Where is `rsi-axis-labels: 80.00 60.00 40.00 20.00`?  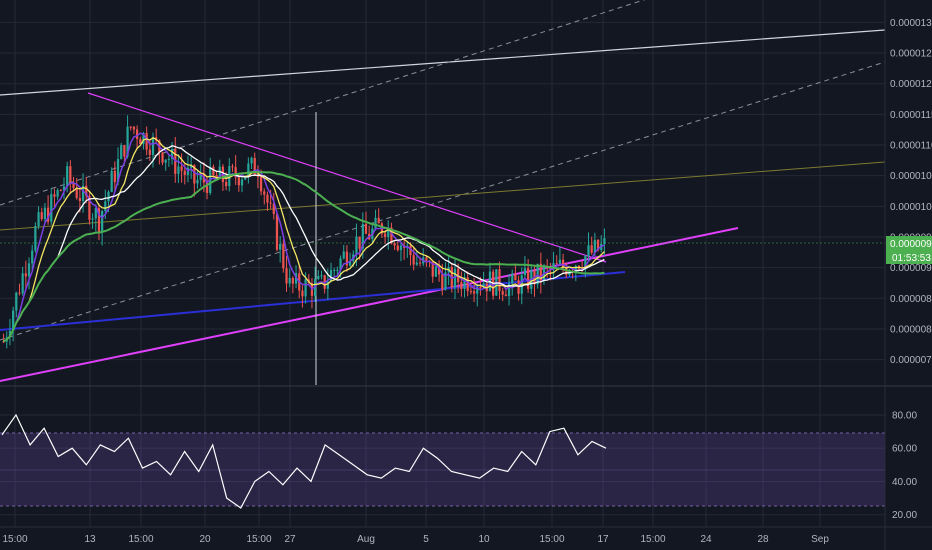
rsi-axis-labels: 80.00 60.00 40.00 20.00 is located at coordinates (904, 465).